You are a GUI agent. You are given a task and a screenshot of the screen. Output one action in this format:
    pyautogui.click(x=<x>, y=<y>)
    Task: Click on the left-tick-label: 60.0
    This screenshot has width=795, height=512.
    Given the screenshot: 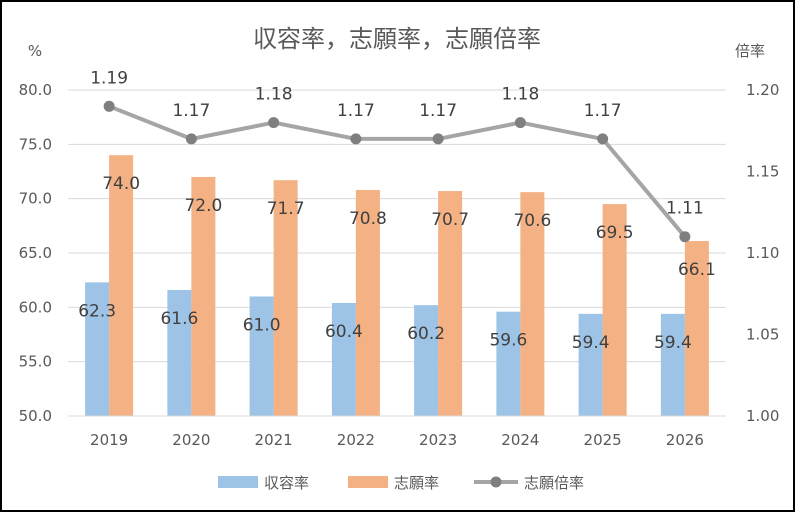 What is the action you would take?
    pyautogui.click(x=35, y=307)
    